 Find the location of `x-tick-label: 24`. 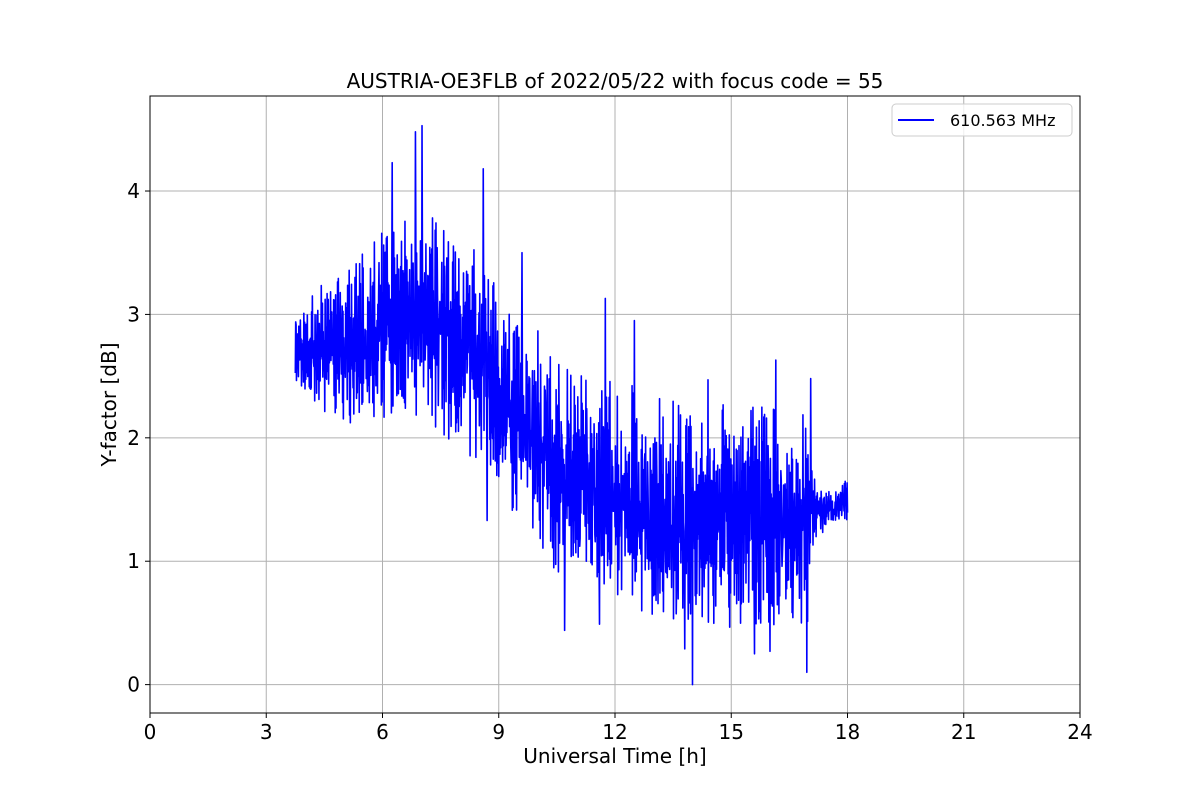

x-tick-label: 24 is located at coordinates (1079, 732).